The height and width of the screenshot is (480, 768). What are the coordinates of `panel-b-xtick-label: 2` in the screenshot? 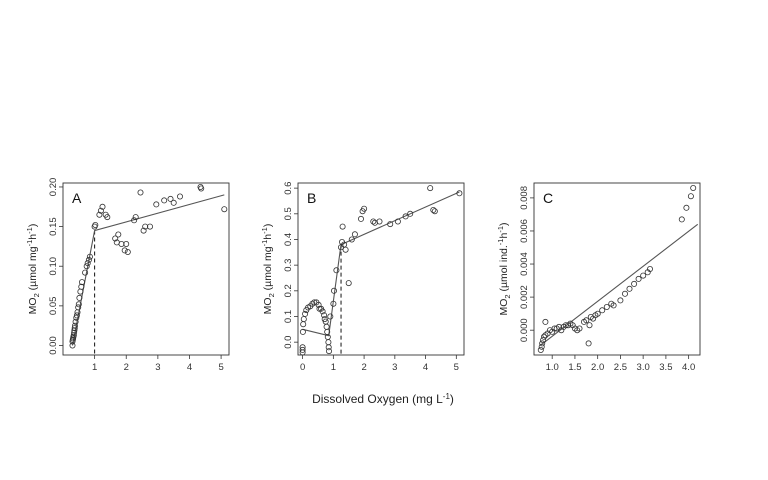 It's located at (363, 367).